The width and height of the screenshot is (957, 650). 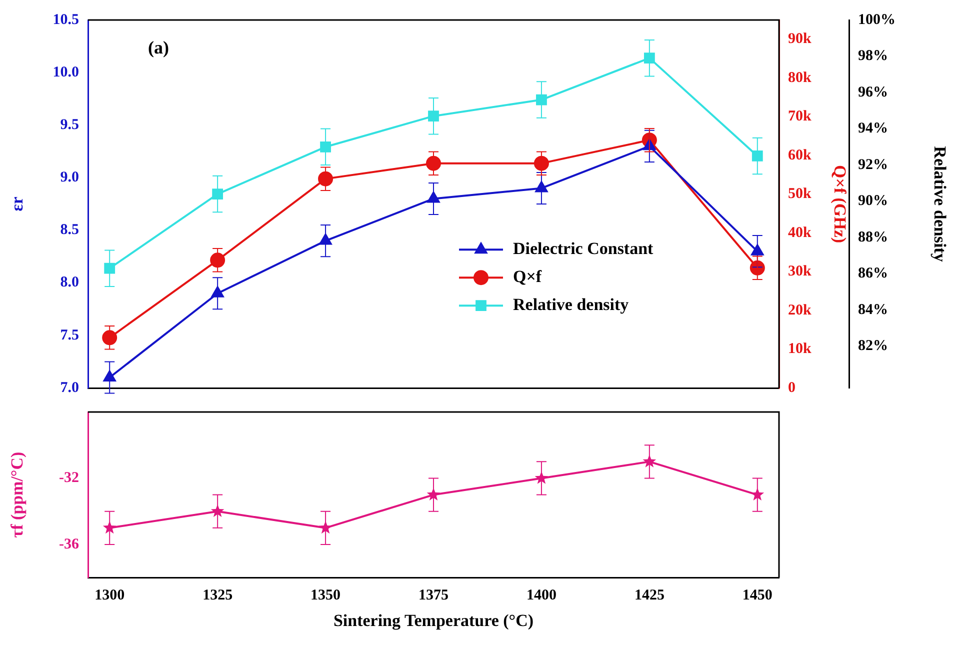 What do you see at coordinates (873, 56) in the screenshot?
I see `y3-tick-label: 98%` at bounding box center [873, 56].